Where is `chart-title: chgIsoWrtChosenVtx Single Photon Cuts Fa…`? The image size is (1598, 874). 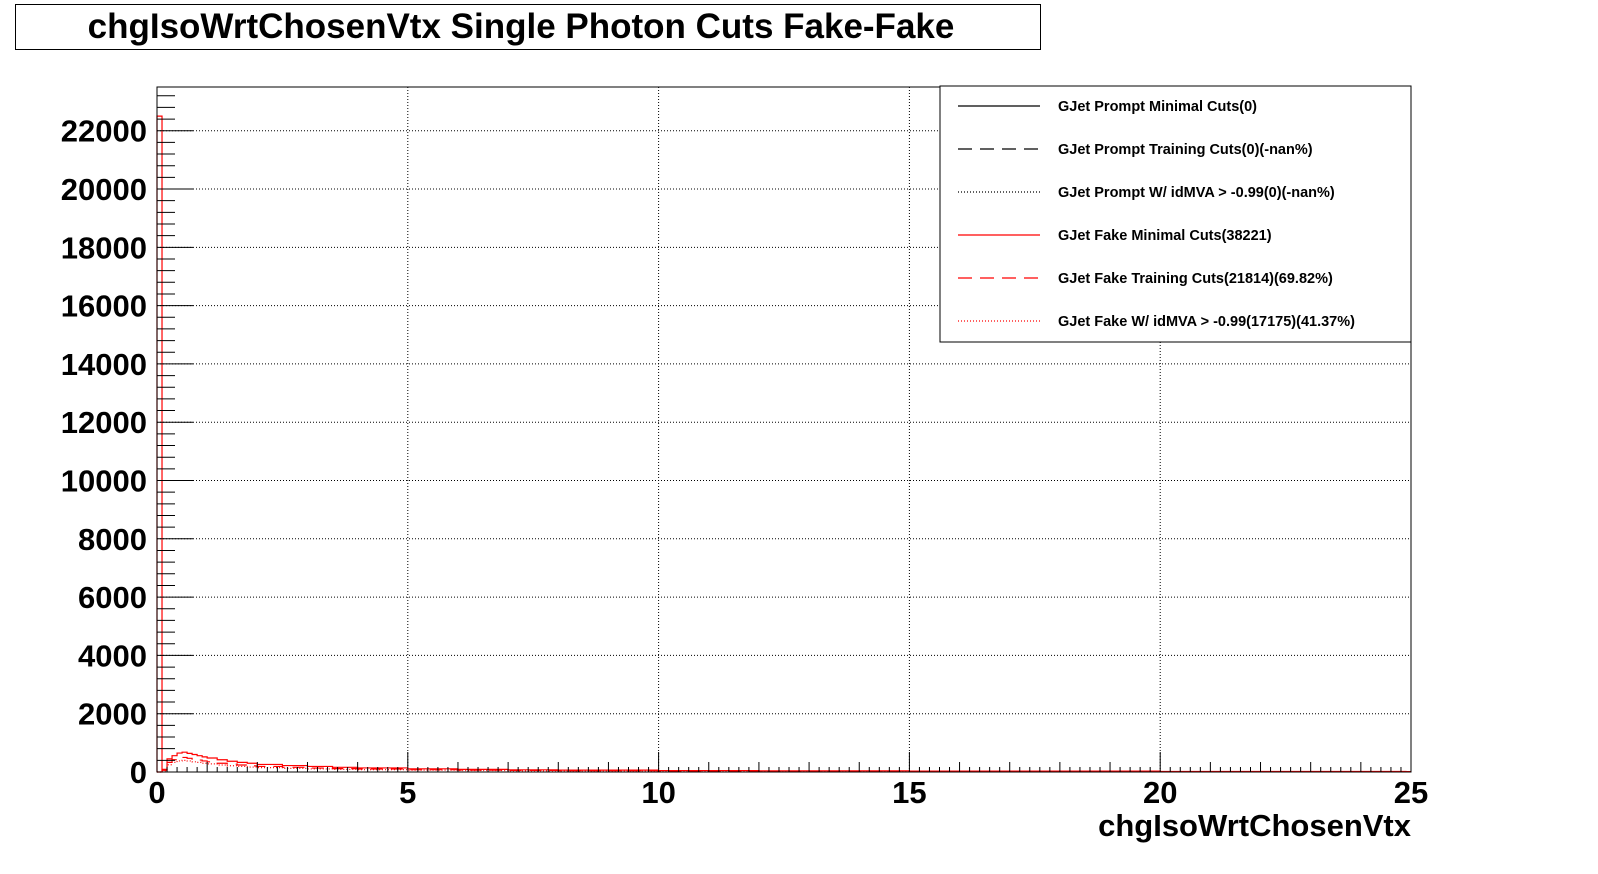
chart-title: chgIsoWrtChosenVtx Single Photon Cuts Fa… is located at coordinates (521, 26).